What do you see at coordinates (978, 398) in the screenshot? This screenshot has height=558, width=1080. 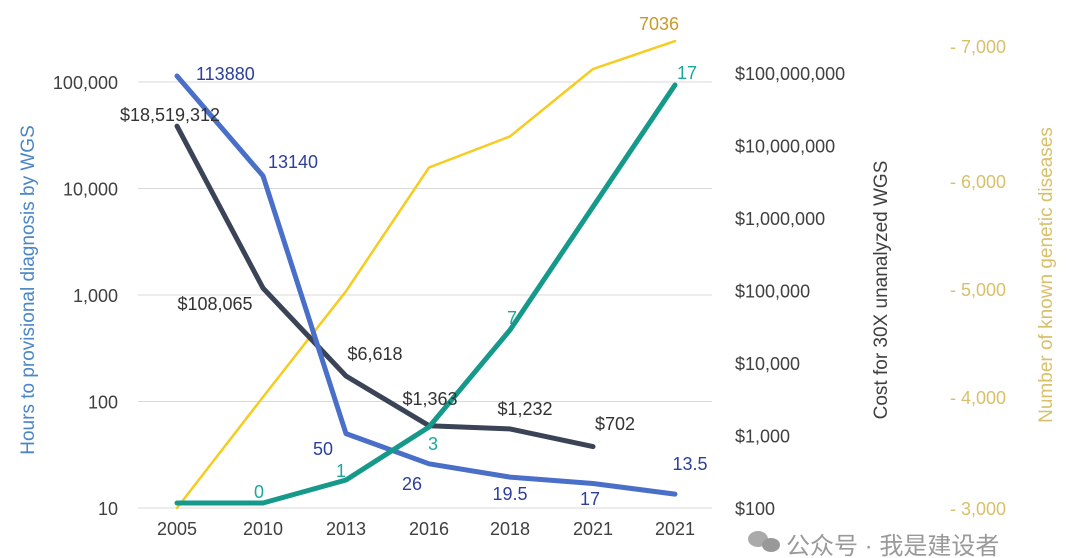 I see `disease-tick-label: - 4,000` at bounding box center [978, 398].